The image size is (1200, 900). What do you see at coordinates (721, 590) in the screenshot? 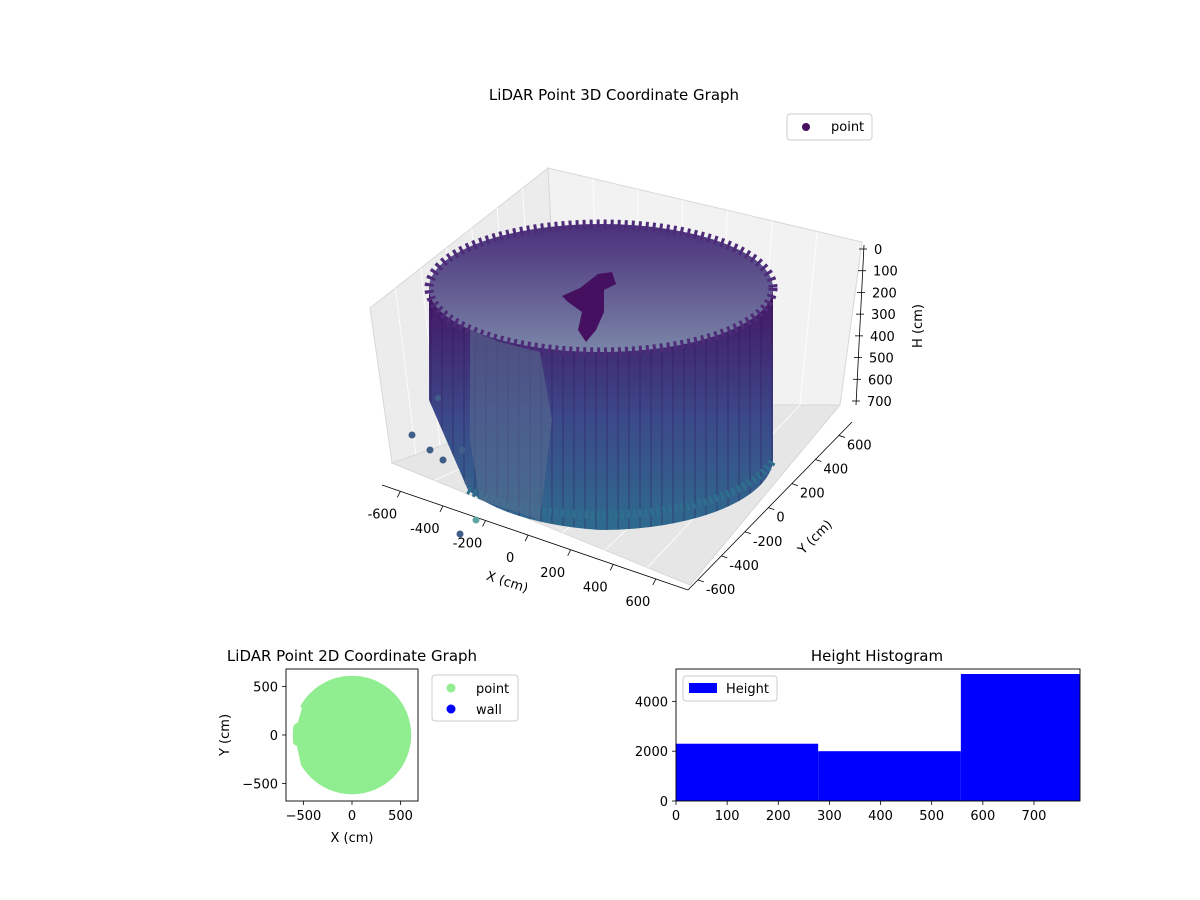
I see `y-tick-label-3d: -600` at bounding box center [721, 590].